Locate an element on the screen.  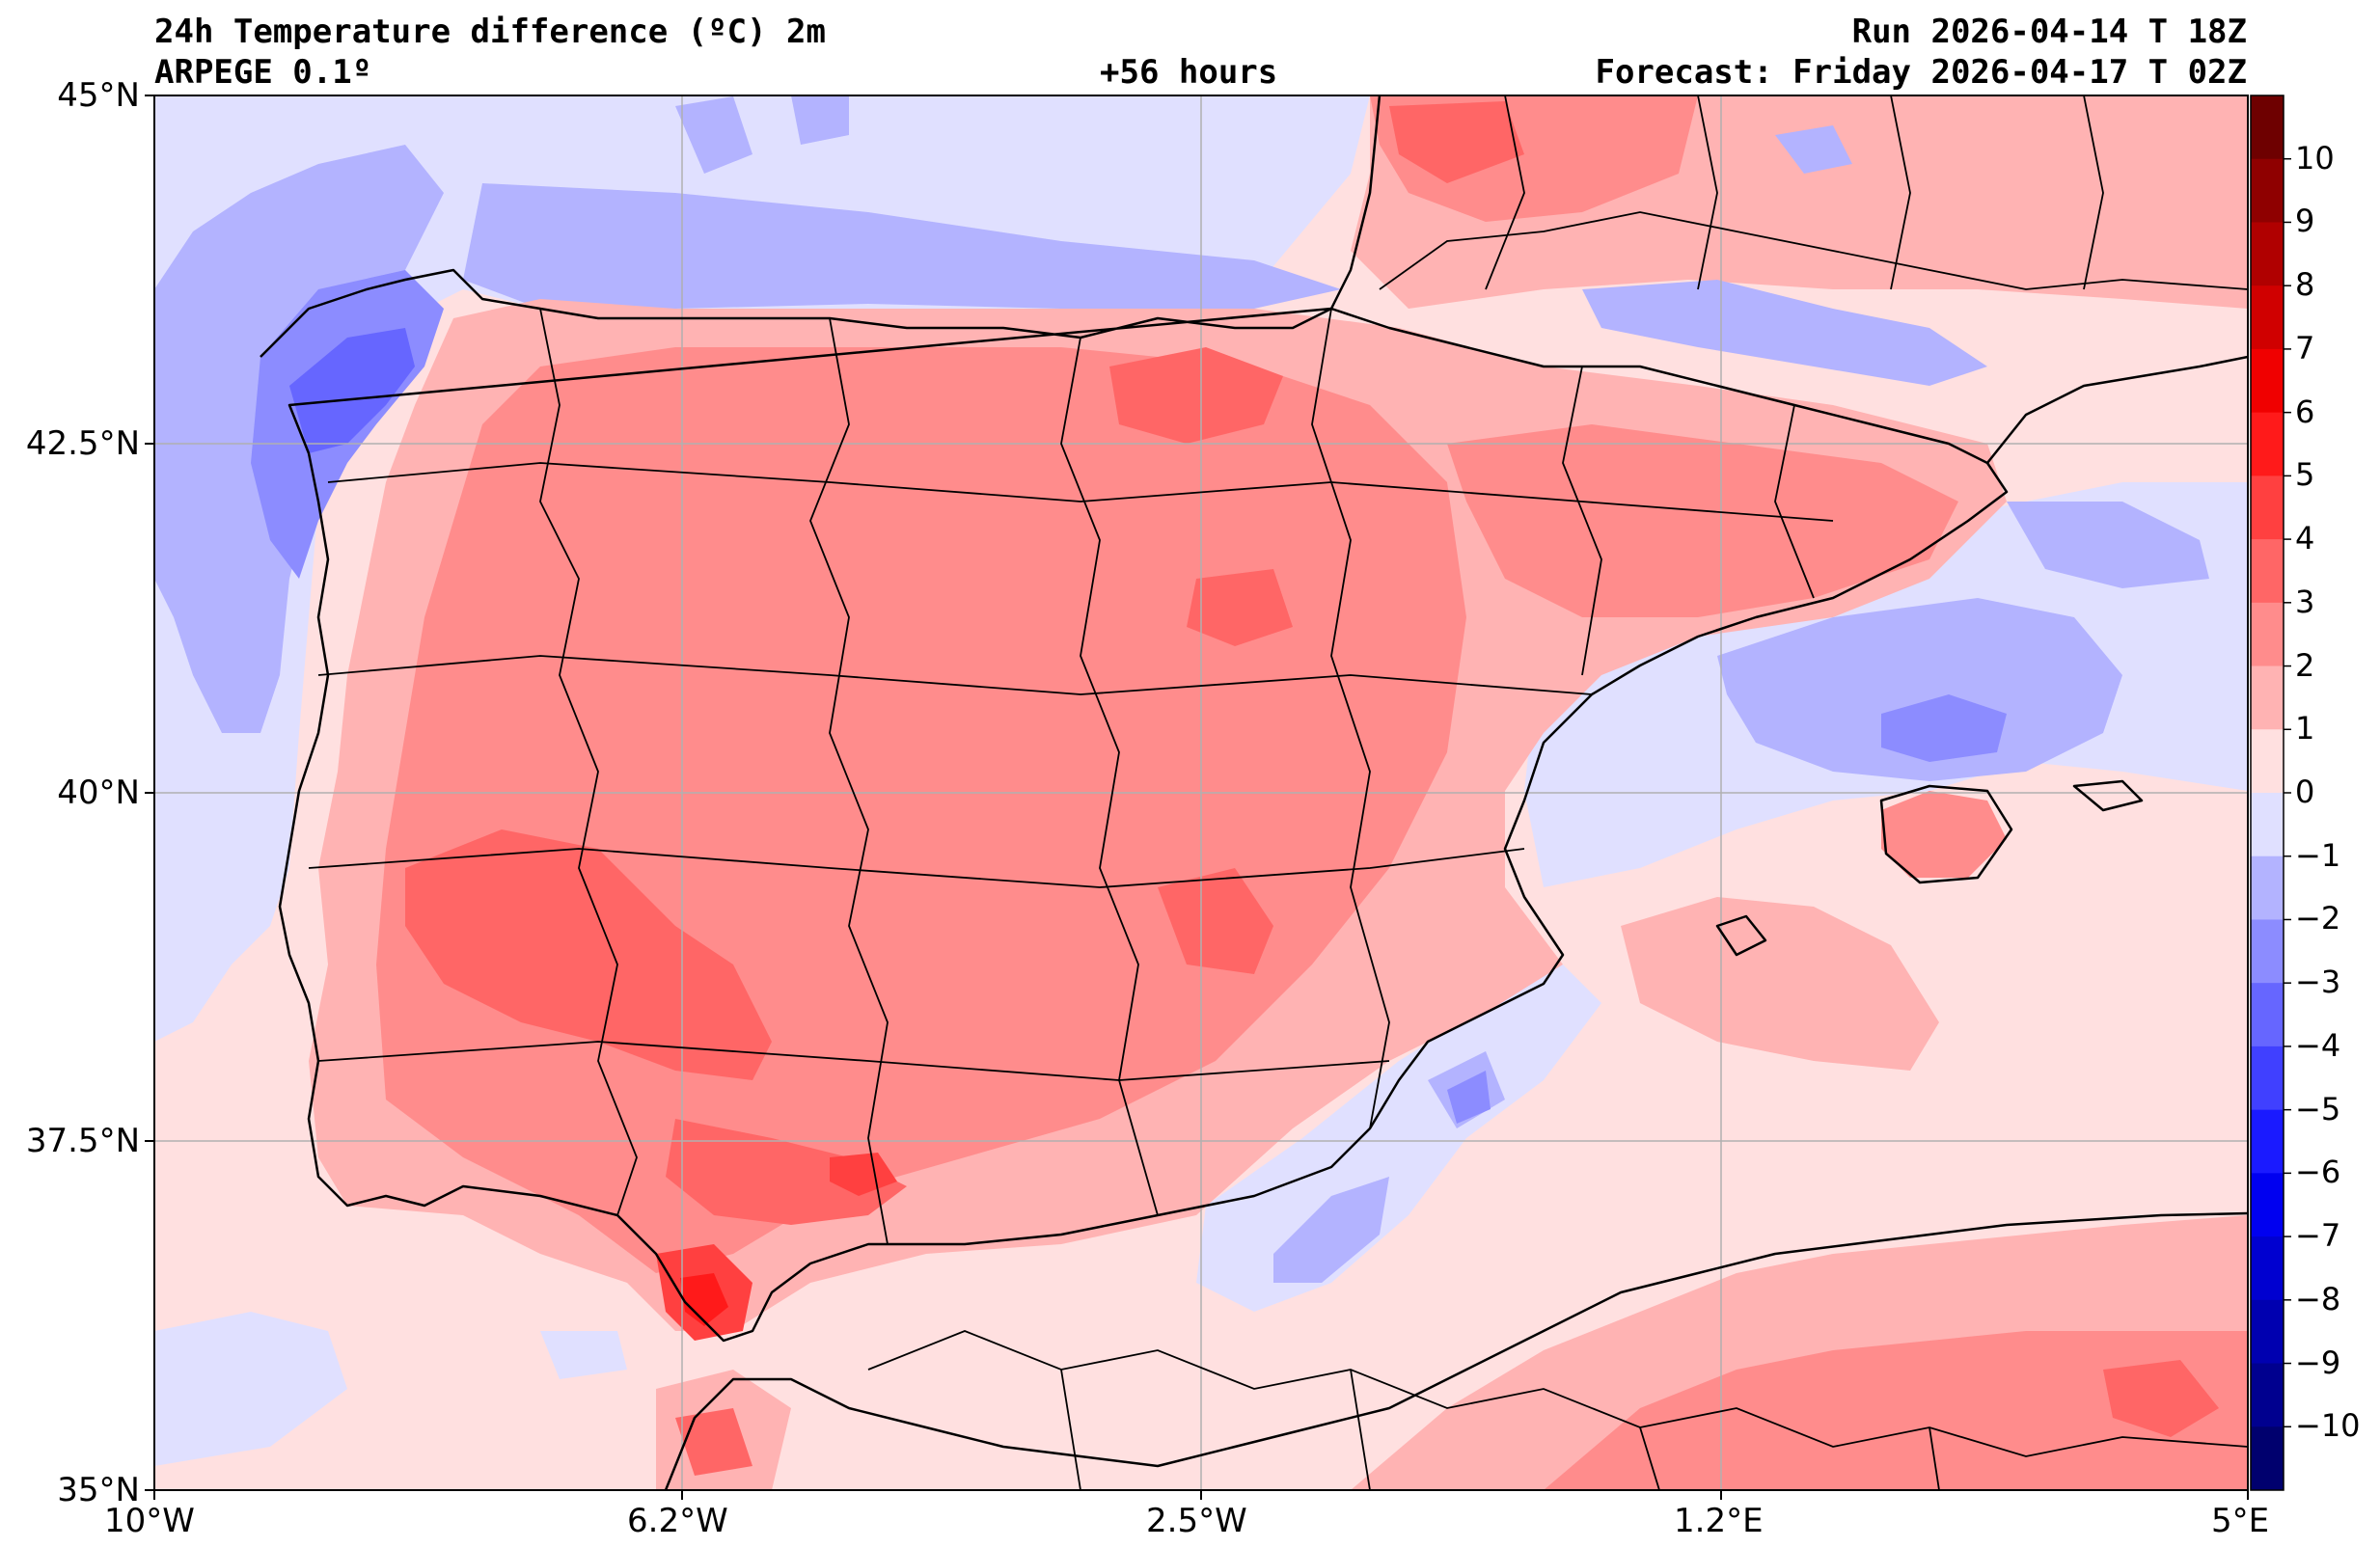
colorbar-label: 0 is located at coordinates (2305, 792).